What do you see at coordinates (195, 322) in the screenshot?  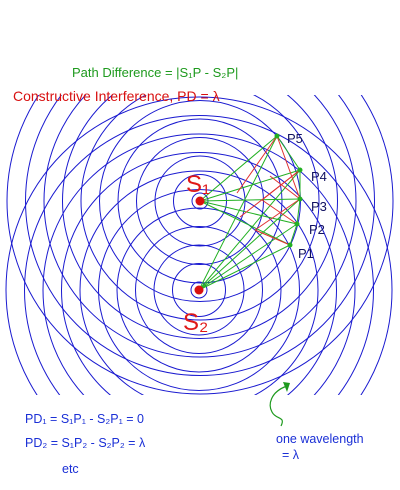 I see `source-2-label: S₂` at bounding box center [195, 322].